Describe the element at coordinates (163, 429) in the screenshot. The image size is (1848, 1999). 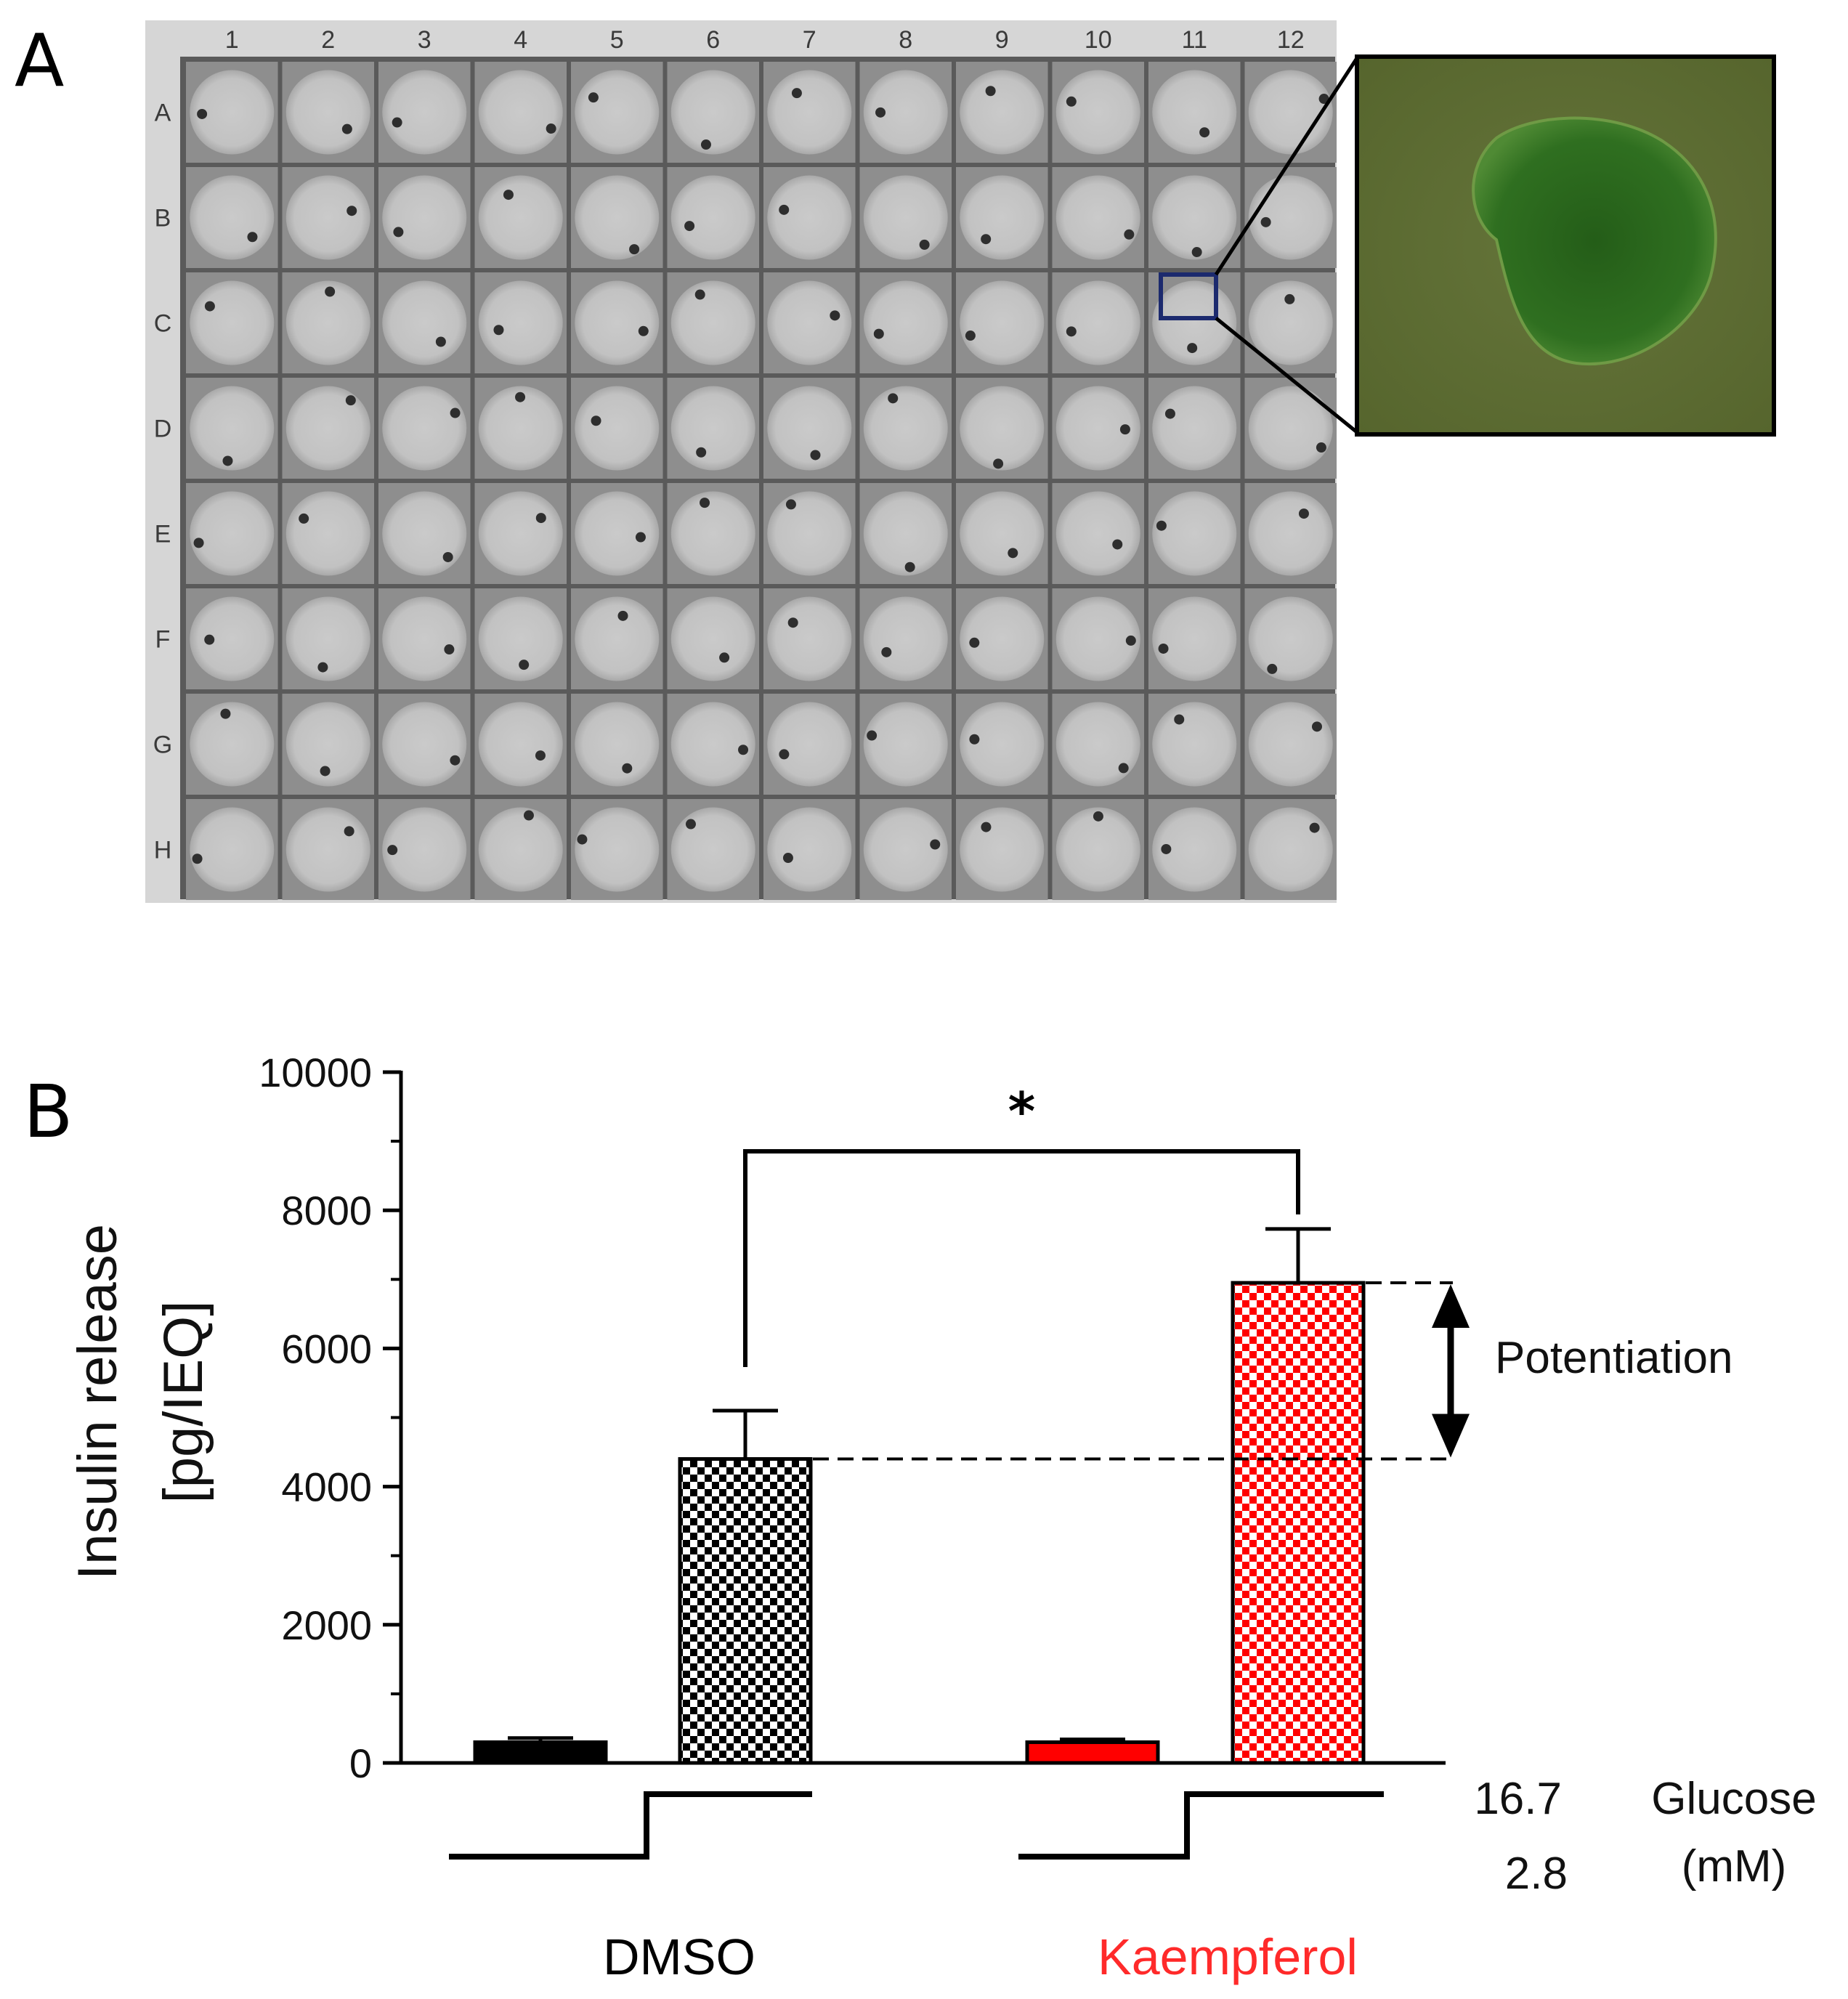
I see `plate-row-label: D` at that location.